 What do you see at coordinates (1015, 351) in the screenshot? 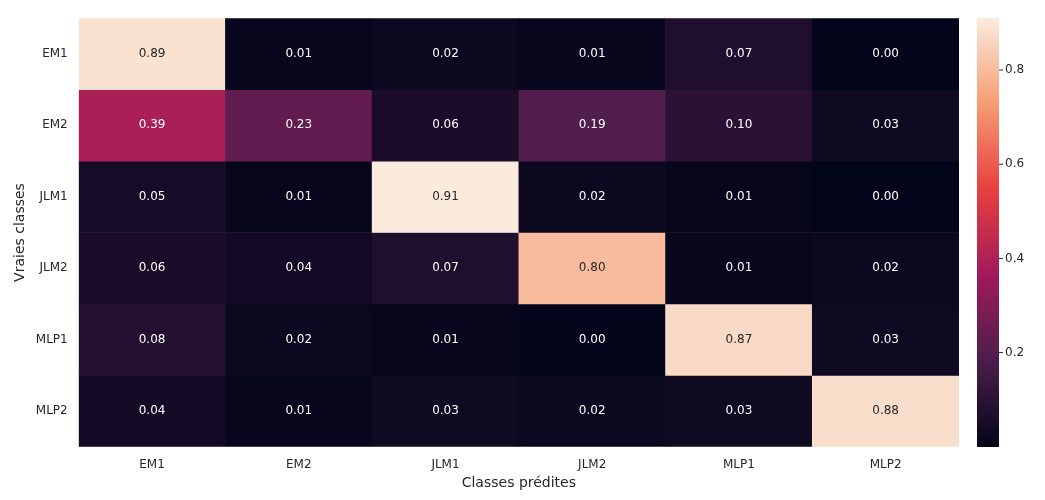
I see `color-bar-label: 0.2` at bounding box center [1015, 351].